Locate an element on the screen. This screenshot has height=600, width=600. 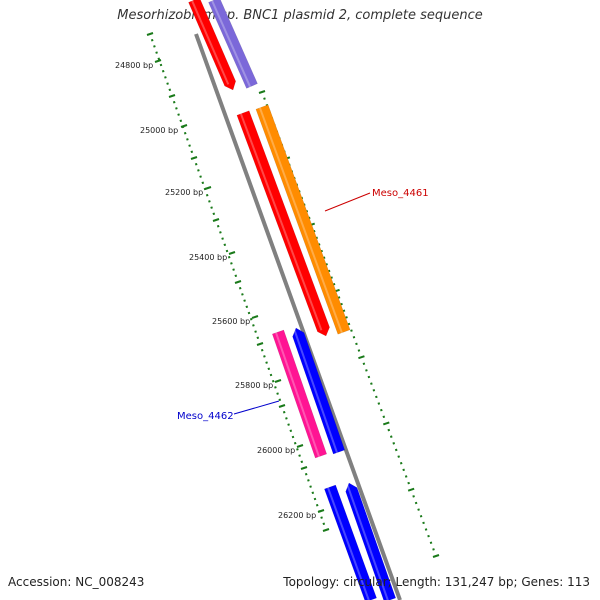
tick-label: 25000 bp is located at coordinates (159, 130).